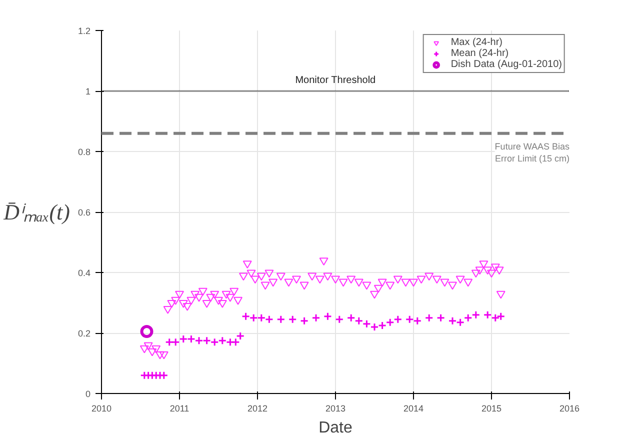 Image resolution: width=619 pixels, height=439 pixels. What do you see at coordinates (479, 53) in the screenshot?
I see `legend-label: Mean (24-hr)` at bounding box center [479, 53].